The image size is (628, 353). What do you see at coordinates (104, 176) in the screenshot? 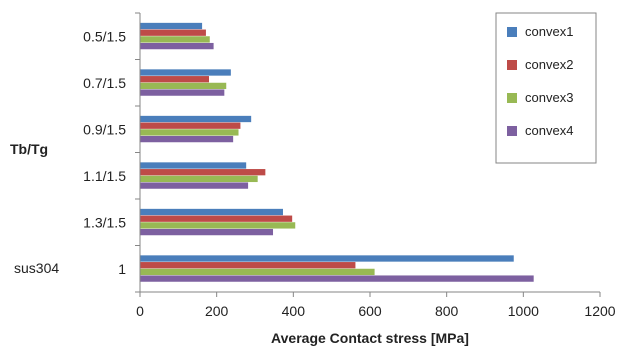
I see `y-tick-label: 1.1/1.5` at bounding box center [104, 176].